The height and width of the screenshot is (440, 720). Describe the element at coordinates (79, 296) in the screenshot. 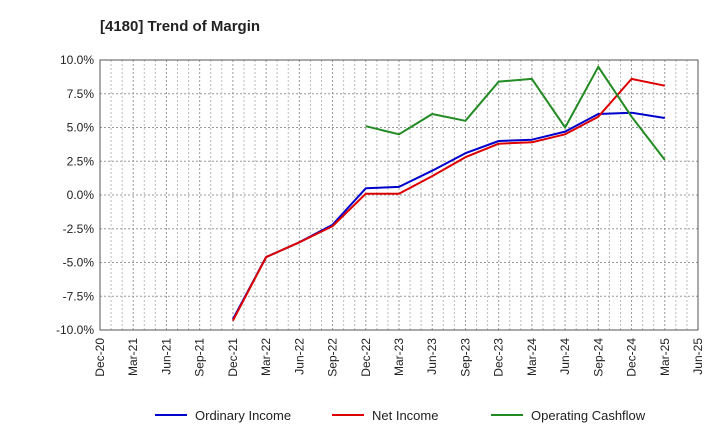

I see `y-tick-label: -7.5%` at that location.